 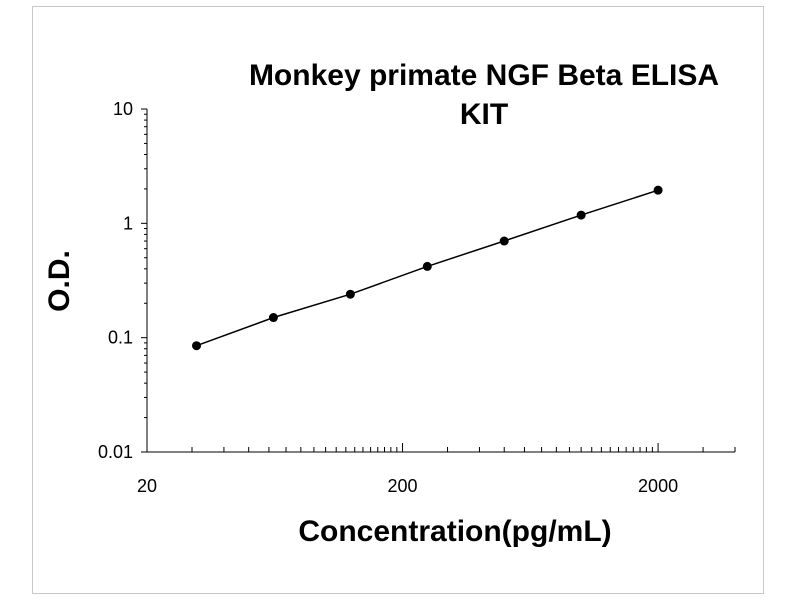 I want to click on x-axis-title: Concentration(pg/mL), so click(x=454, y=531).